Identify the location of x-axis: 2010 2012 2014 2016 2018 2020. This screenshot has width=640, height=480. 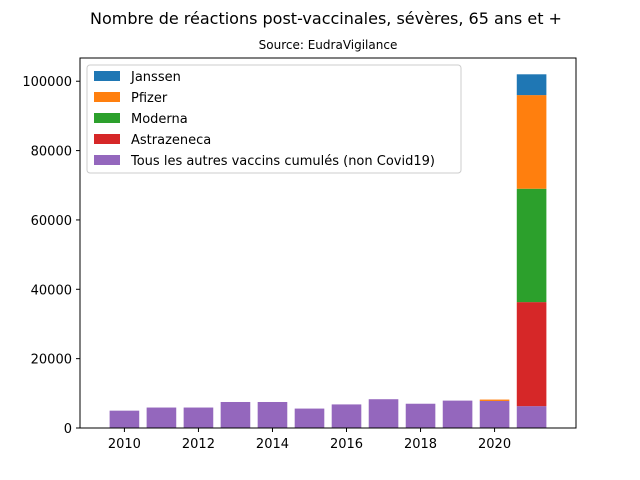
(309, 440).